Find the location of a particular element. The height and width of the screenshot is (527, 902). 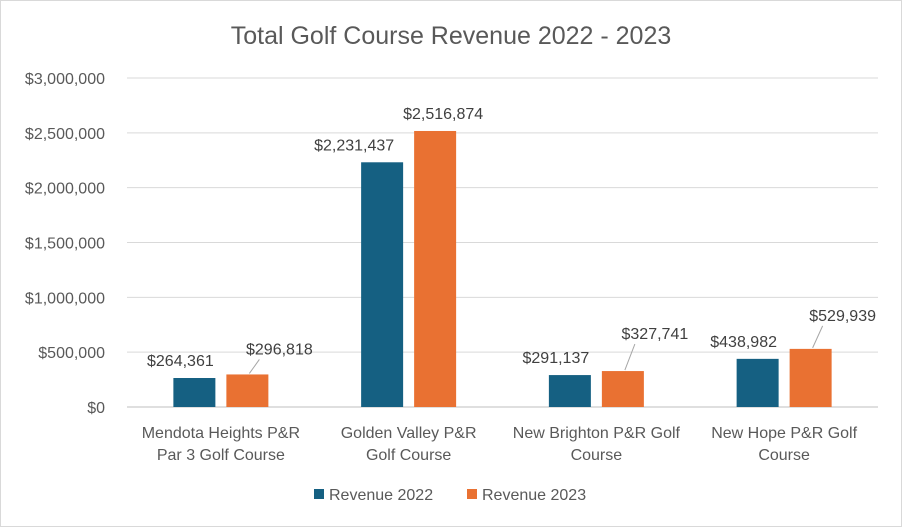

y-tick-label: $500,000 is located at coordinates (71, 353).